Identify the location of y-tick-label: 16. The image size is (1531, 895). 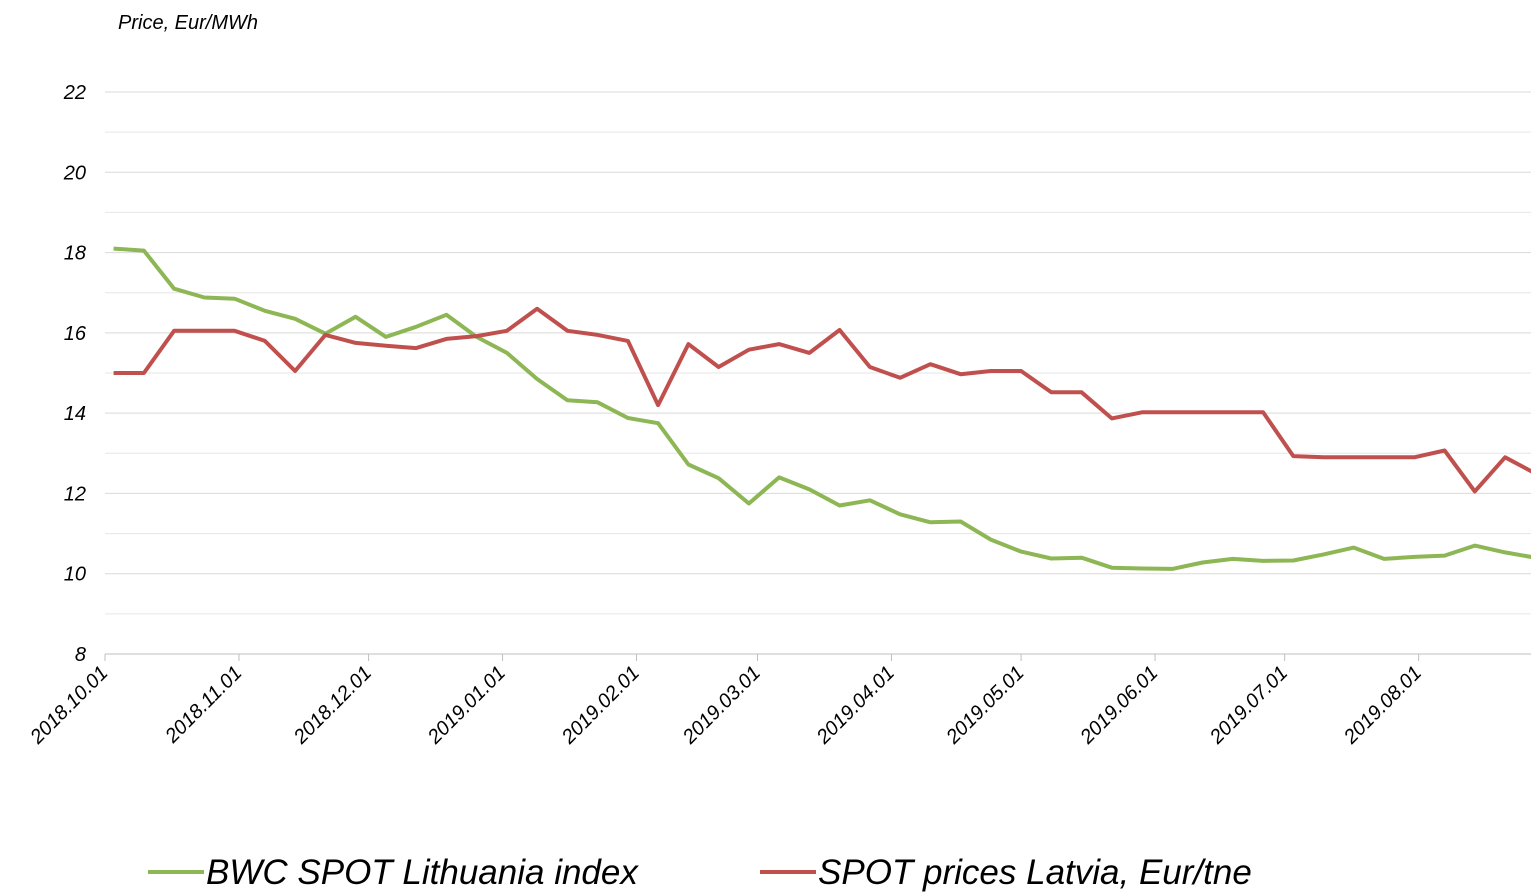
(75, 334).